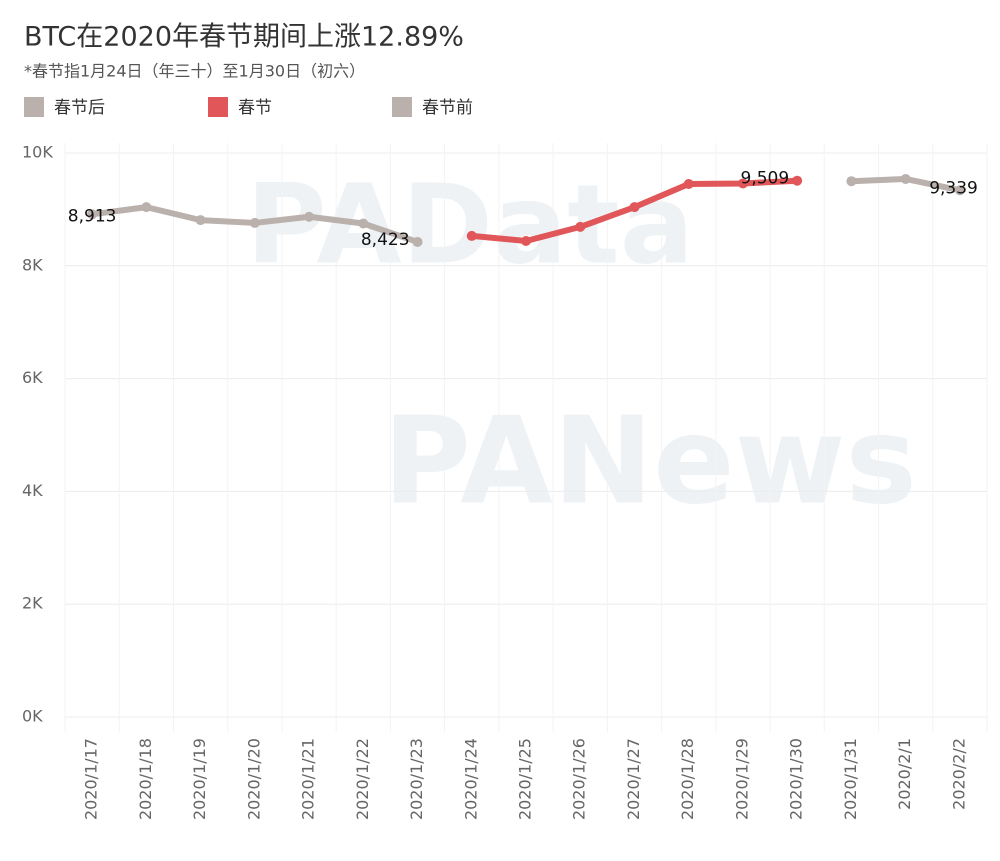  What do you see at coordinates (32, 716) in the screenshot?
I see `y-tick-label: 0K` at bounding box center [32, 716].